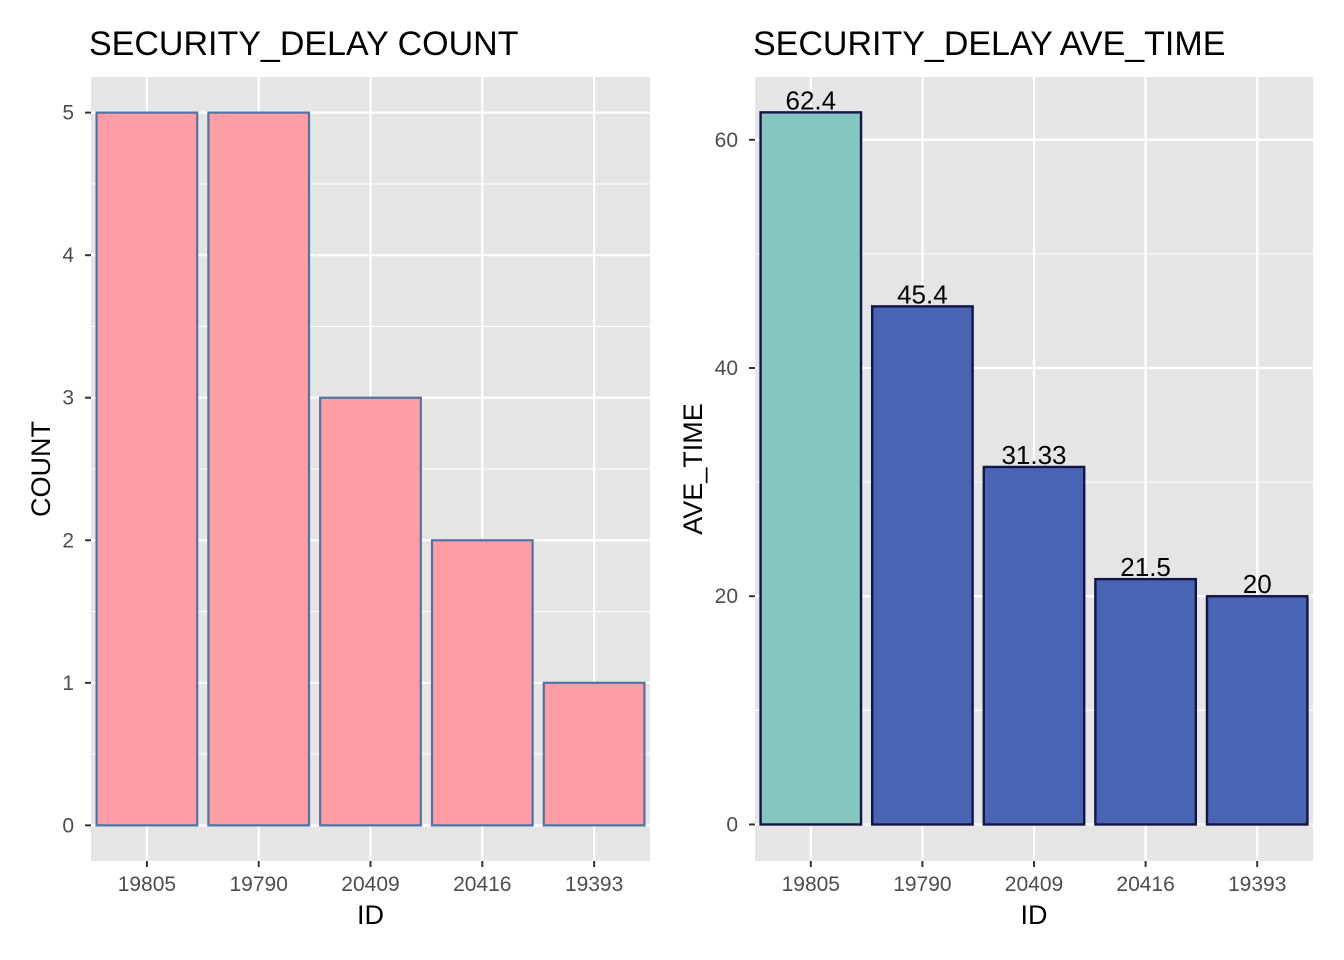 Image resolution: width=1344 pixels, height=960 pixels. What do you see at coordinates (304, 44) in the screenshot?
I see `chart-title: SECURITY_DELAY COUNT` at bounding box center [304, 44].